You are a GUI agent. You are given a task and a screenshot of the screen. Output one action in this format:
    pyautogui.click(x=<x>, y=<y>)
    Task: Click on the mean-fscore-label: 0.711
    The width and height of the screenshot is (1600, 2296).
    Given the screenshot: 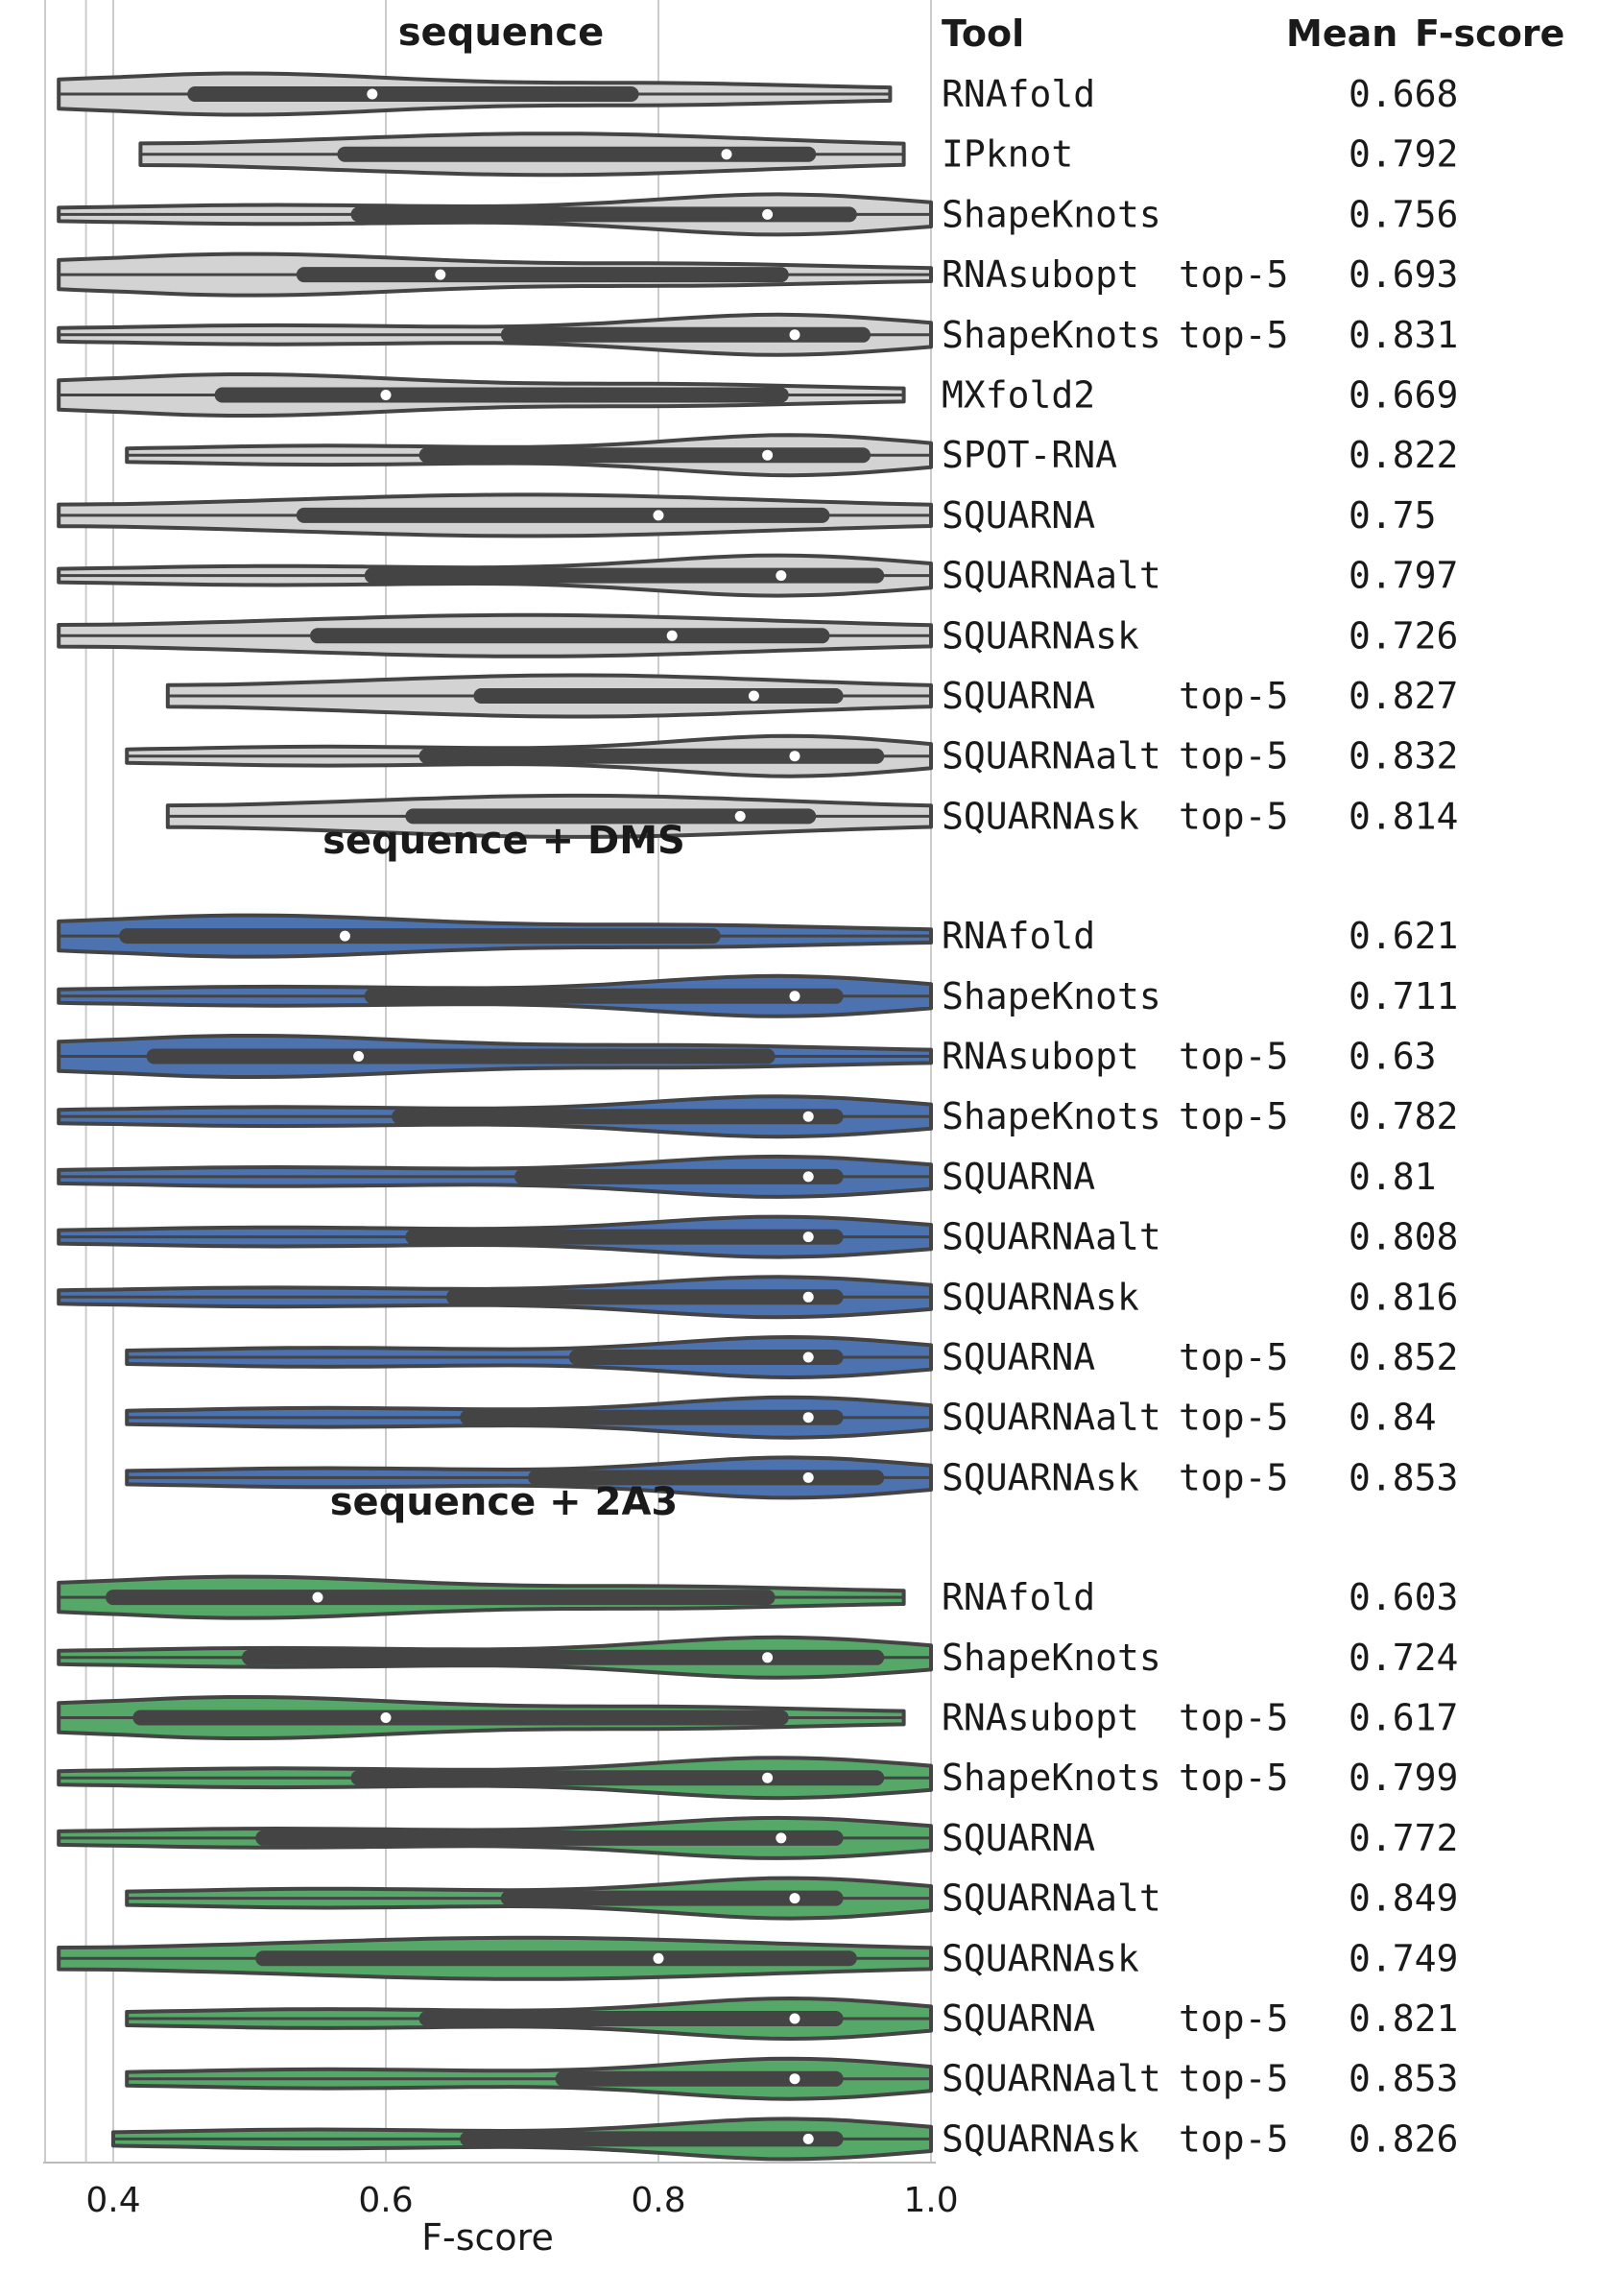 What is the action you would take?
    pyautogui.click(x=1403, y=996)
    